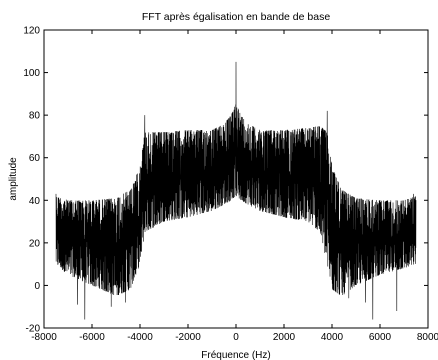 This screenshot has height=360, width=438. I want to click on y-tick-label: -20, so click(33, 329).